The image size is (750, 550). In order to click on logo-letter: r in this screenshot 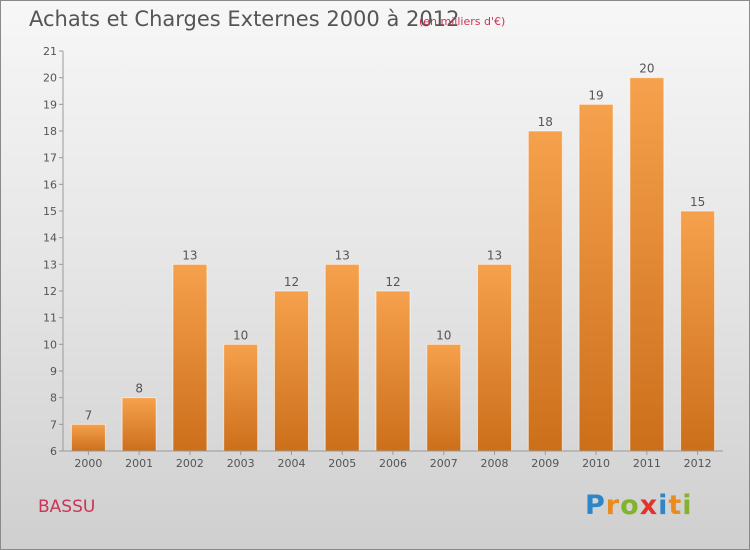, I will do `click(613, 505)`.